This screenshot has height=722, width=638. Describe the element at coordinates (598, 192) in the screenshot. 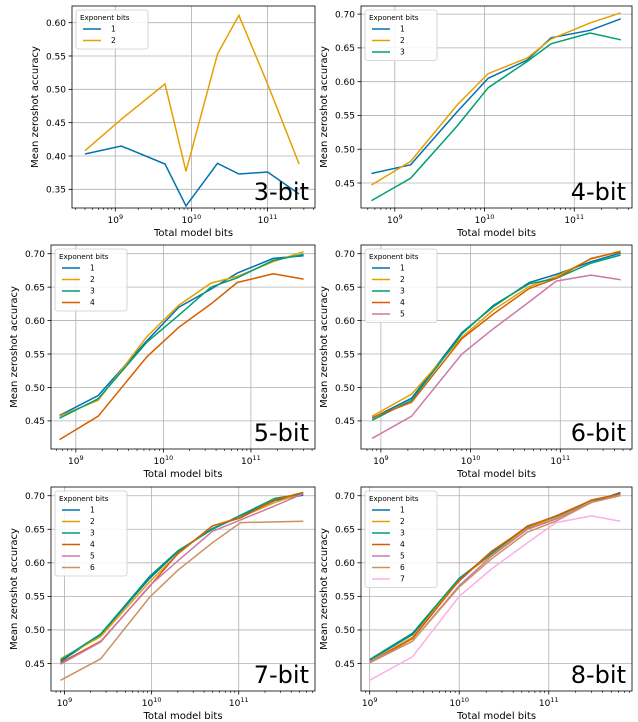

I see `bit-width-label: 4-bit` at that location.